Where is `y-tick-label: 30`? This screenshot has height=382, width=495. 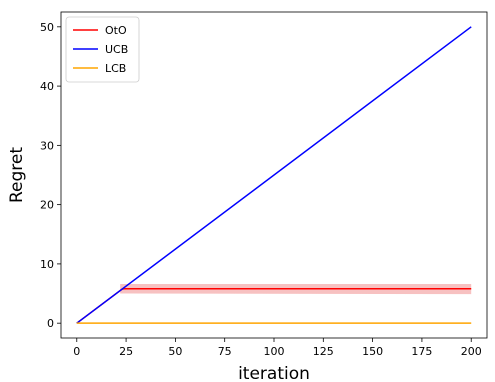
y-tick-label: 30 is located at coordinates (47, 145).